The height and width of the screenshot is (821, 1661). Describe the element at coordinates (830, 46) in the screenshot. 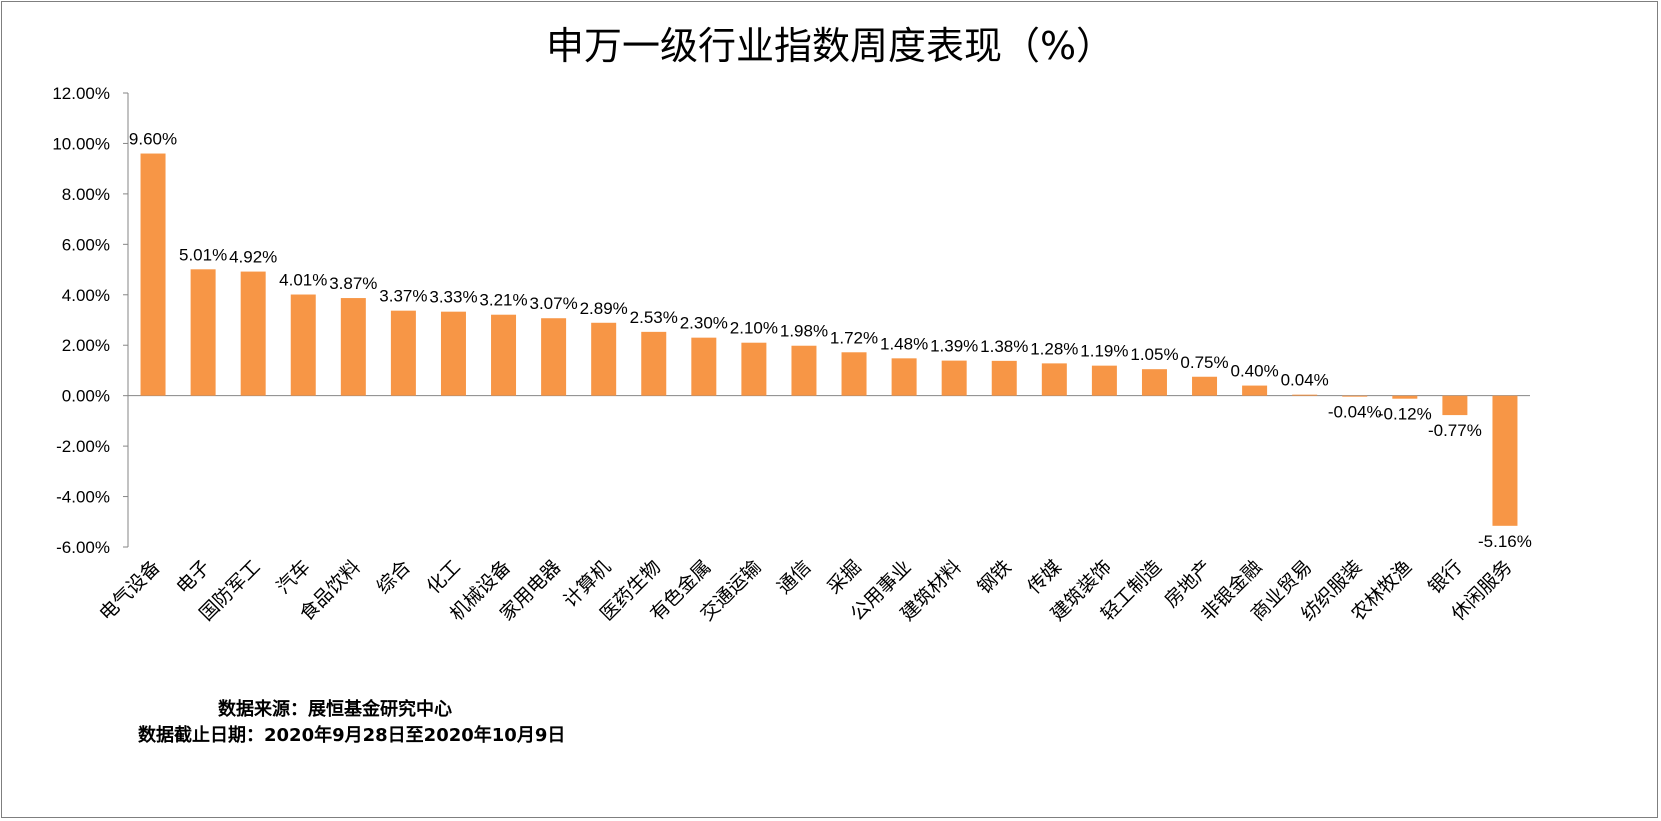

I see `chart-title: 申万一级行业指数周度表现（%）` at that location.